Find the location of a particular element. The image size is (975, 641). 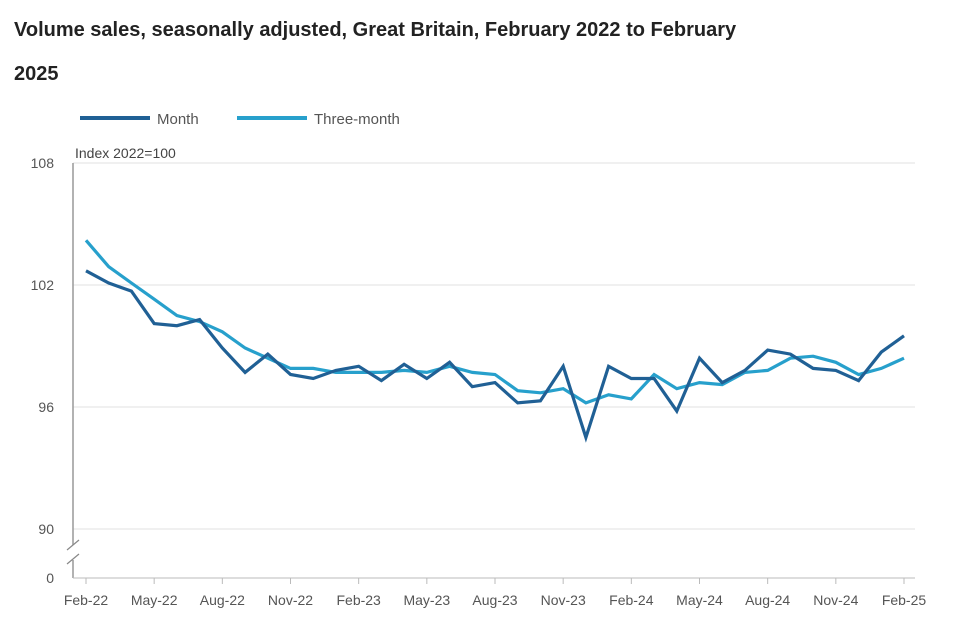

y-tick-label: 96 is located at coordinates (46, 407).